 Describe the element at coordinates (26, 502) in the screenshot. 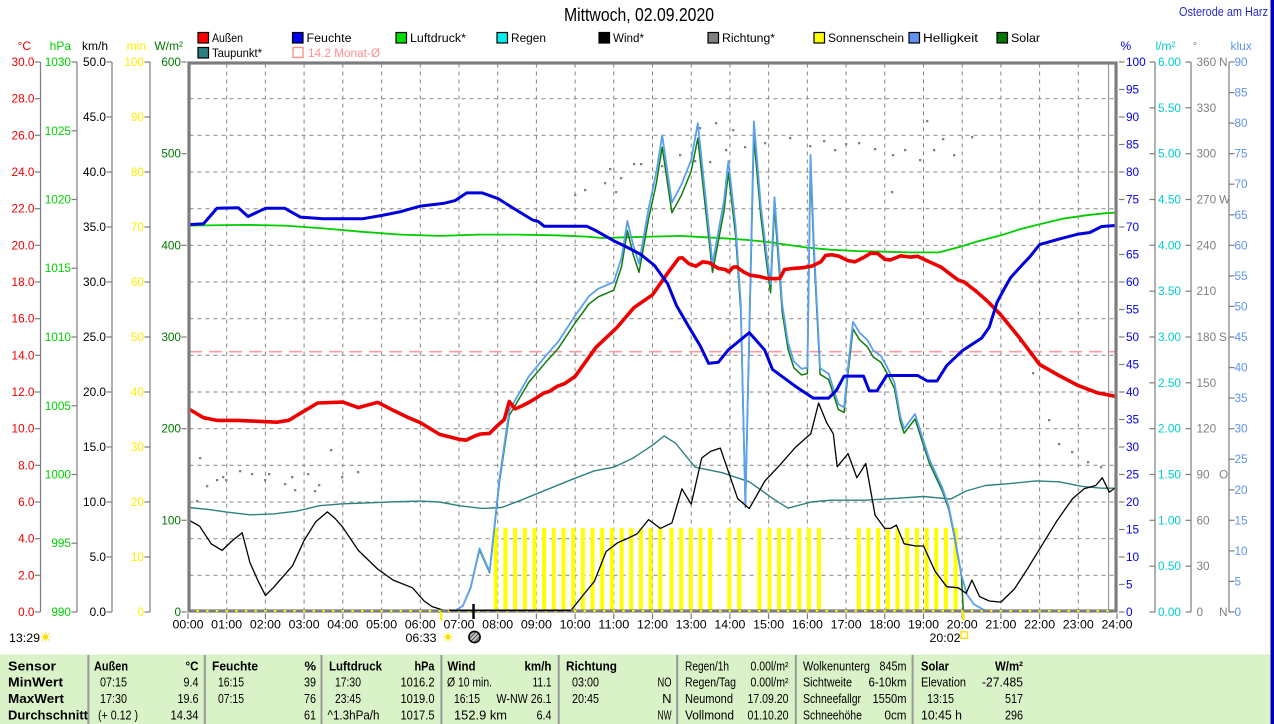

I see `svg-text: 6.0` at that location.